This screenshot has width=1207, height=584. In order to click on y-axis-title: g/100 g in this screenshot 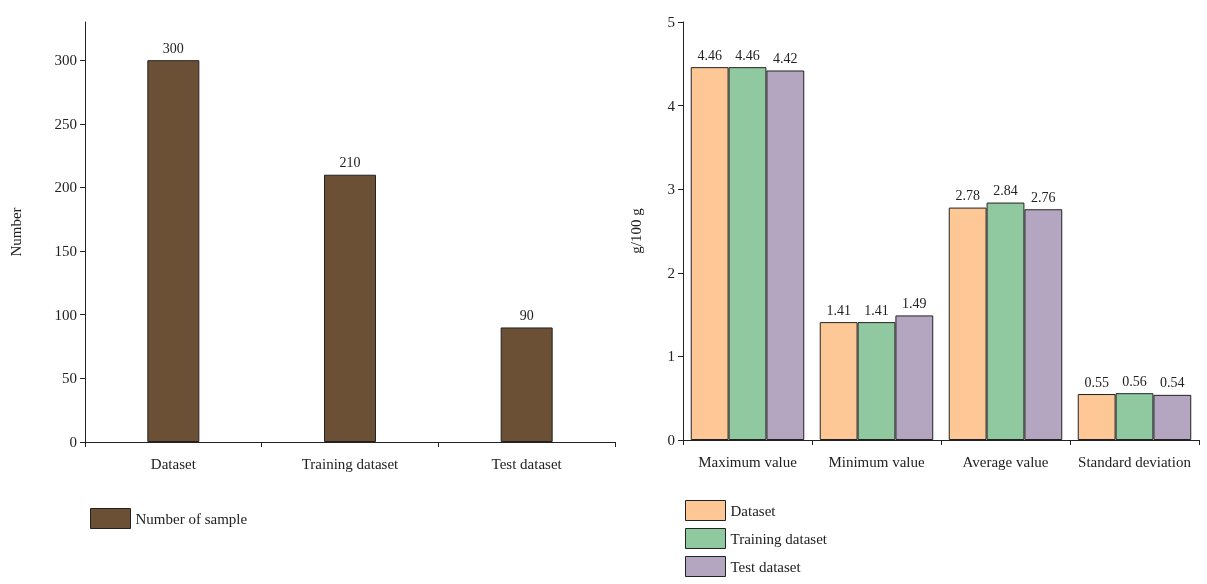, I will do `click(635, 230)`.